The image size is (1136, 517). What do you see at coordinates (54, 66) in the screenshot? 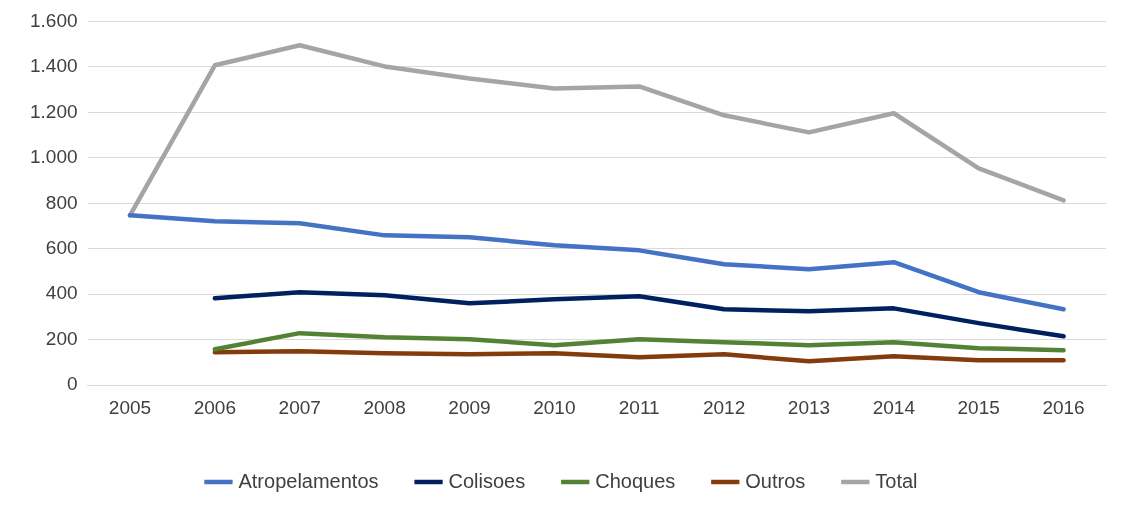
I see `y-tick-label: 1.400` at bounding box center [54, 66].